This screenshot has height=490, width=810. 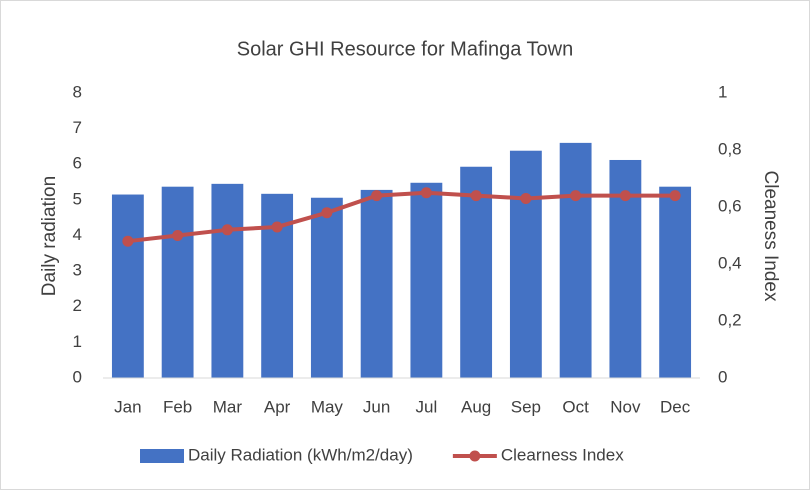 I want to click on line, so click(x=401, y=217).